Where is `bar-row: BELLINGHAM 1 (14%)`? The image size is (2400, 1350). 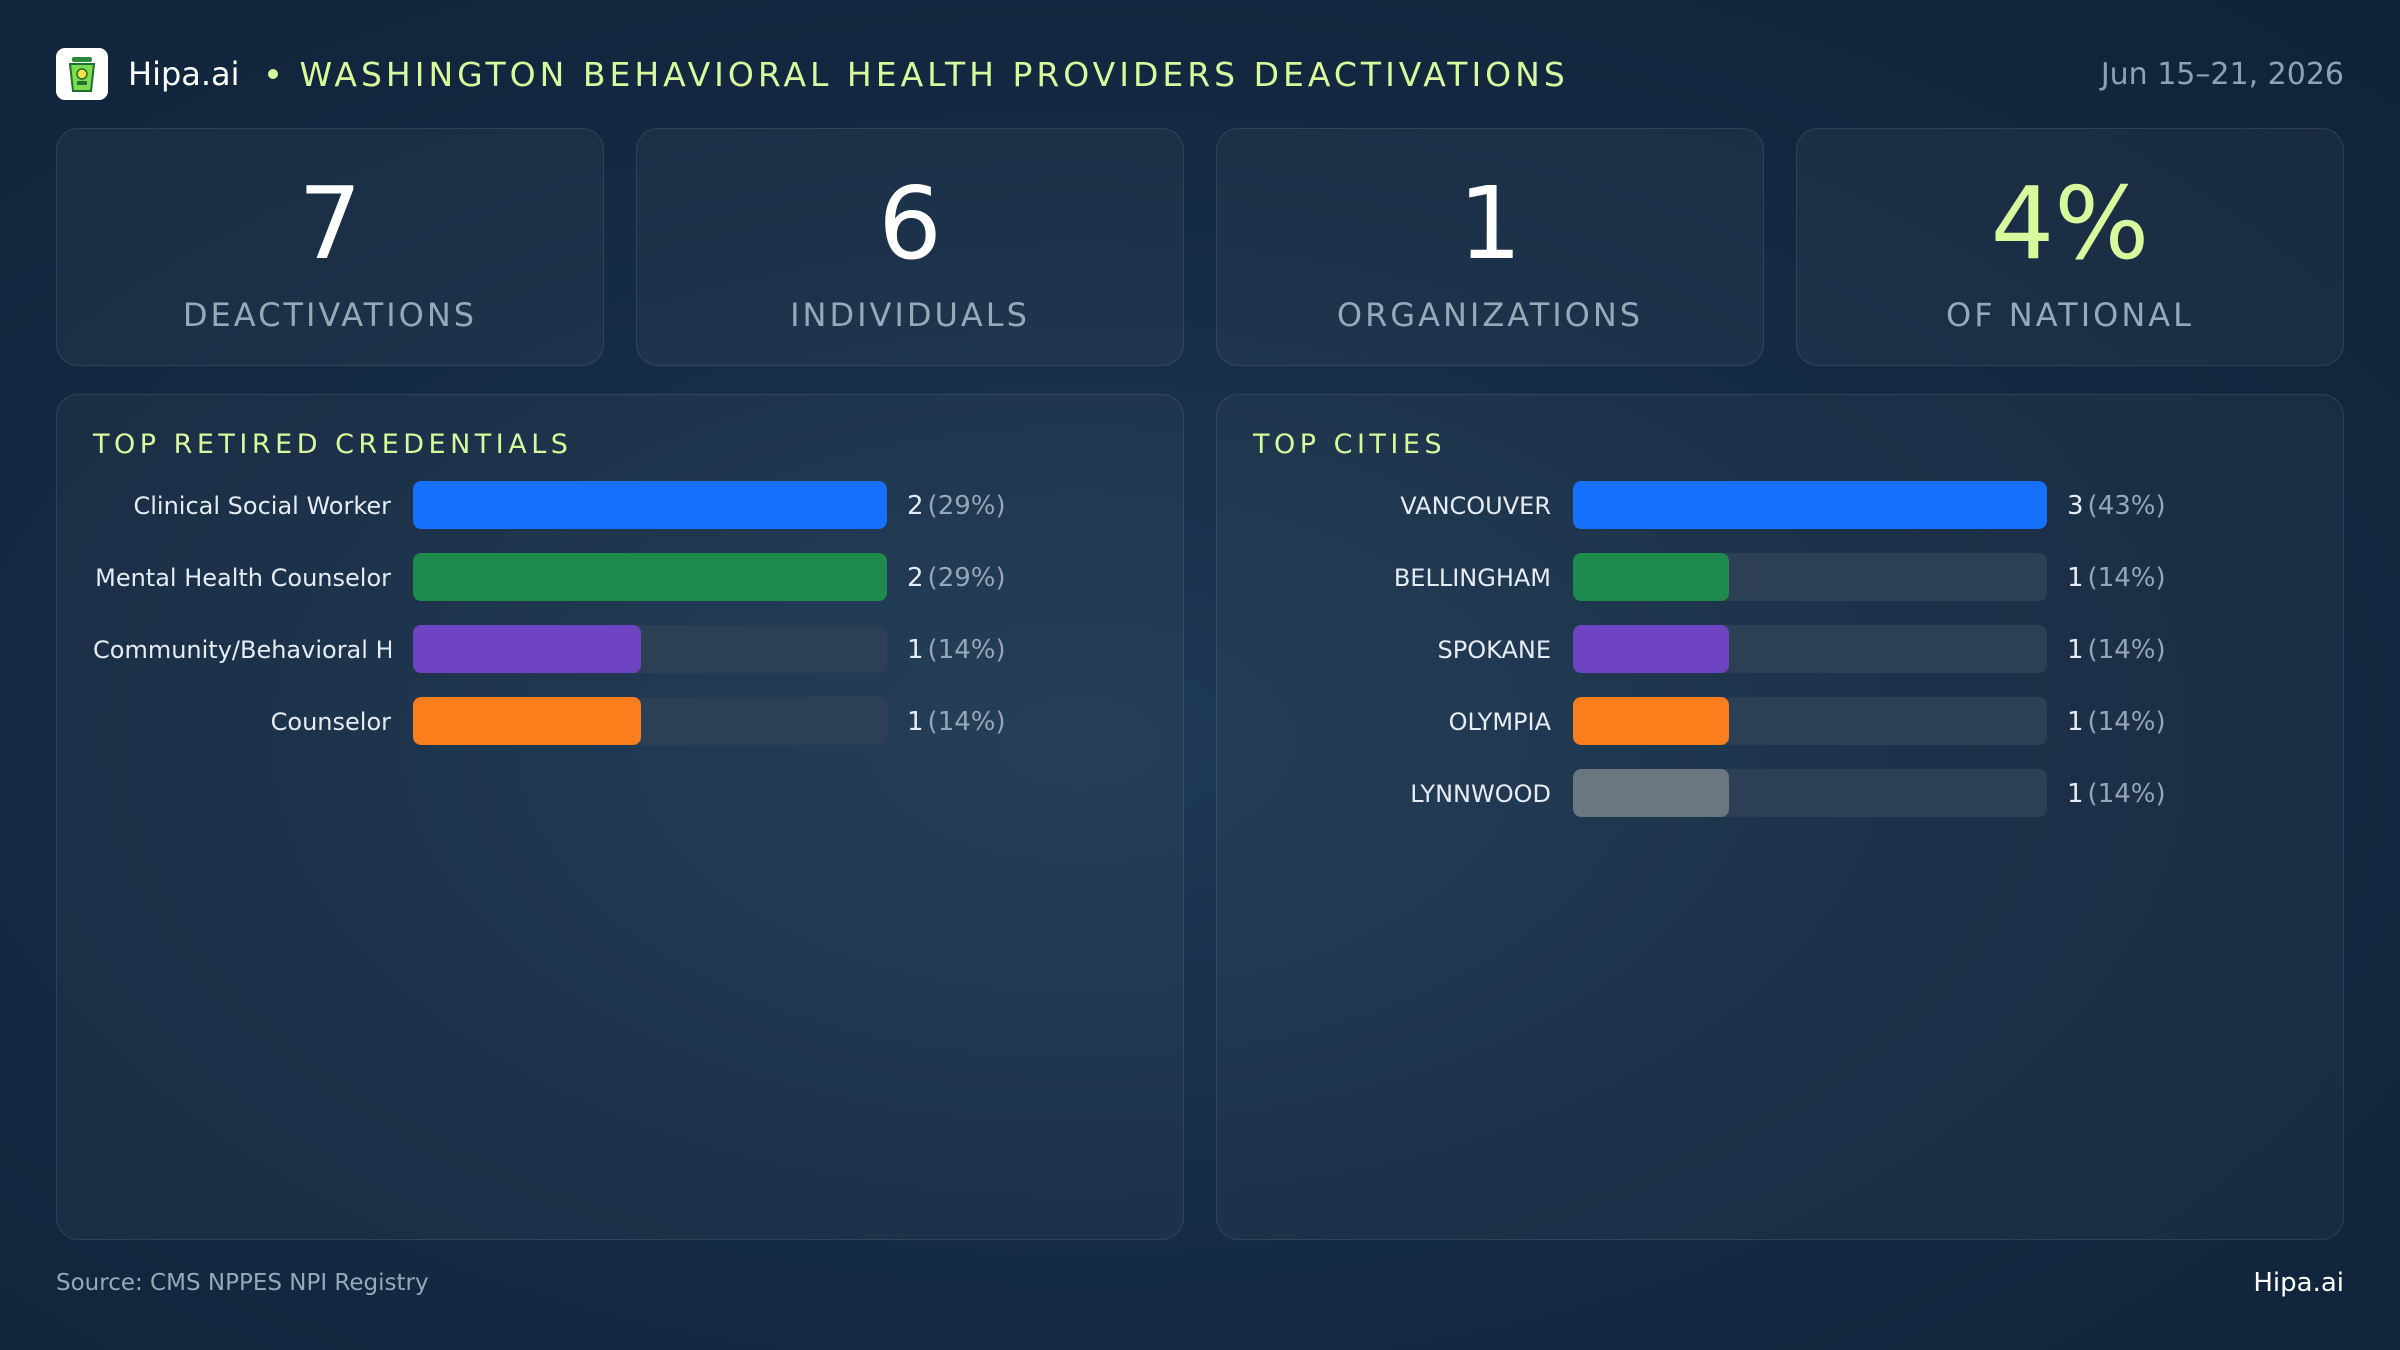 bar-row: BELLINGHAM 1 (14%) is located at coordinates (1780, 578).